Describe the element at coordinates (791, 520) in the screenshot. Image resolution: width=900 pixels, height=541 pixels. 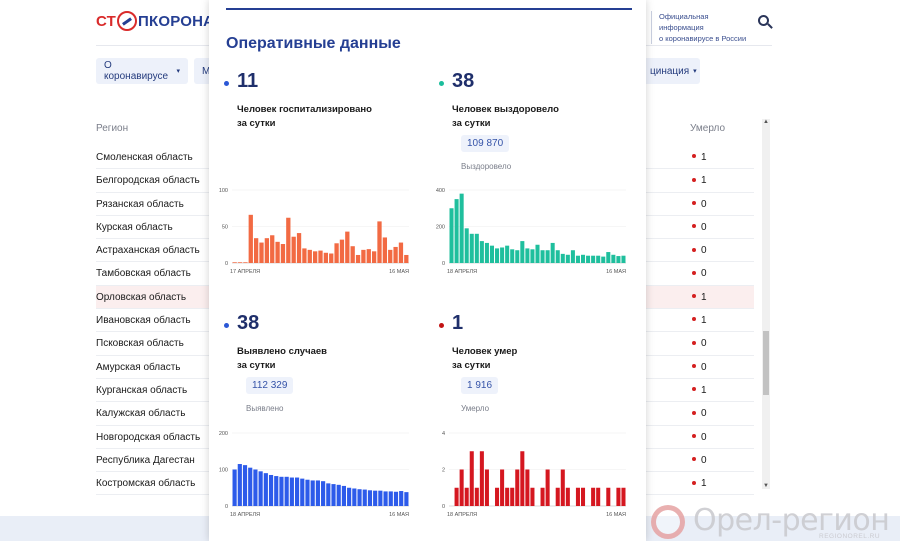
I see `watermark-text: Орел-регион` at that location.